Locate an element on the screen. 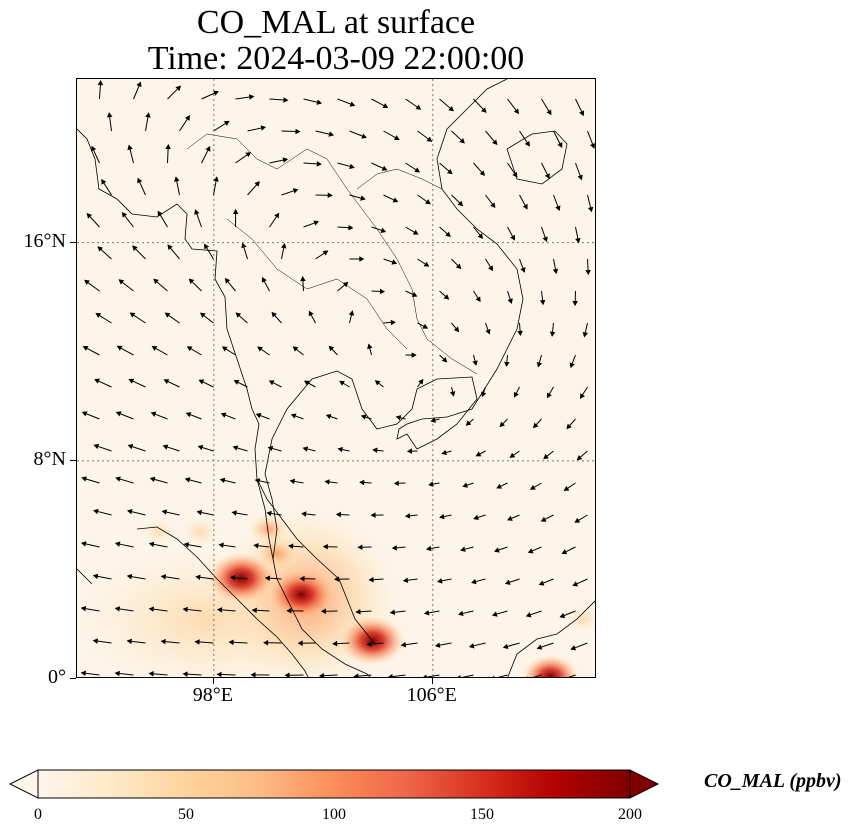 The width and height of the screenshot is (860, 836). lon-tick-label: 98°E is located at coordinates (212, 695).